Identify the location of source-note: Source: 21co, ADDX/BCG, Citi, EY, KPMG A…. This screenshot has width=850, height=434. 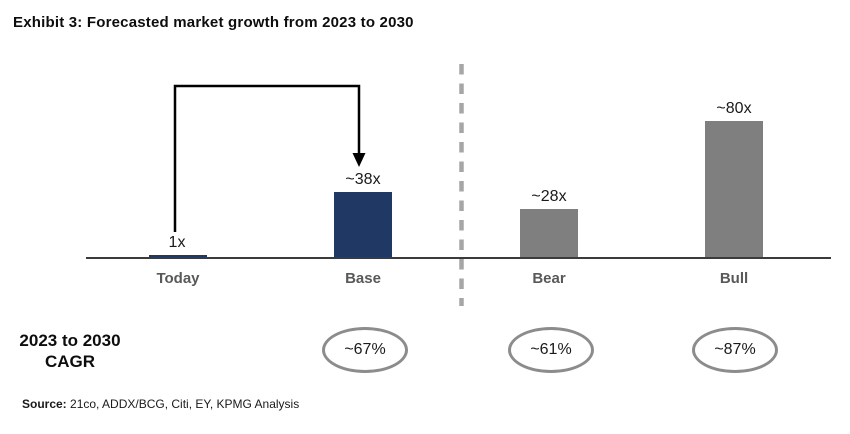
(160, 404).